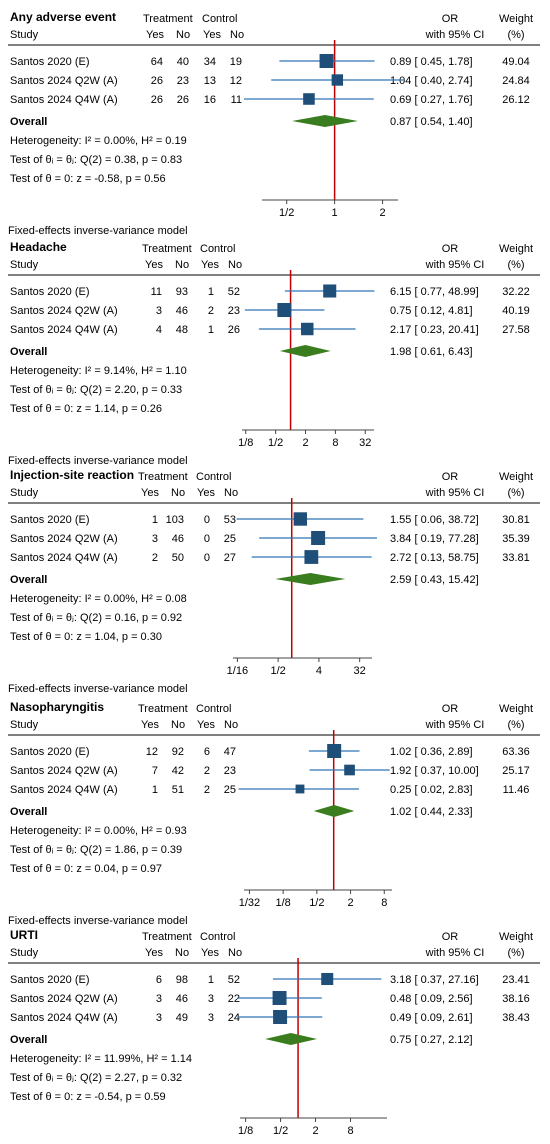 This screenshot has height=1144, width=550. I want to click on weight-unit-header: (%), so click(515, 265).